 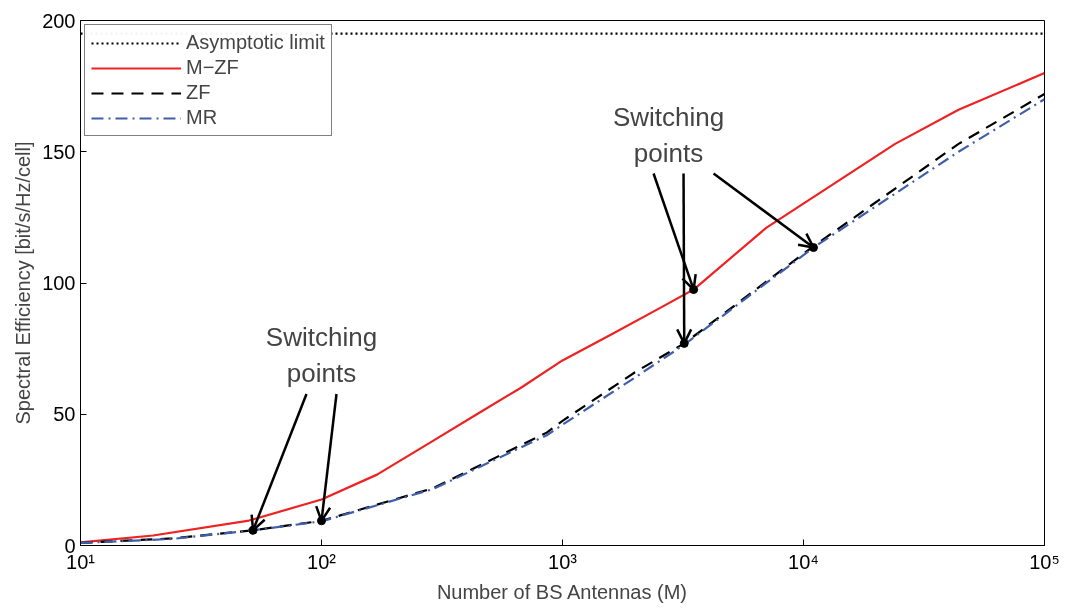 What do you see at coordinates (322, 561) in the screenshot?
I see `x-tick-label: 10²` at bounding box center [322, 561].